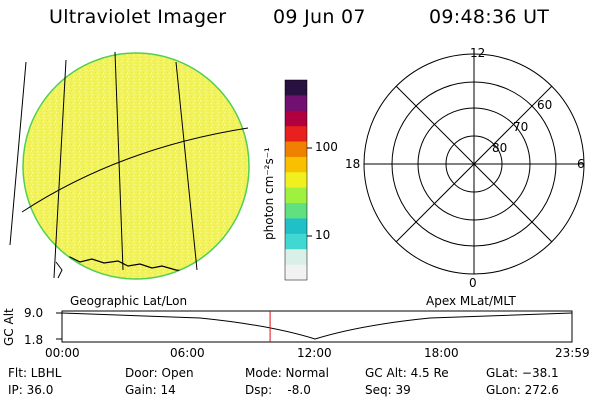 The height and width of the screenshot is (400, 600). What do you see at coordinates (31, 390) in the screenshot?
I see `info-ip: IP: 36.0` at bounding box center [31, 390].